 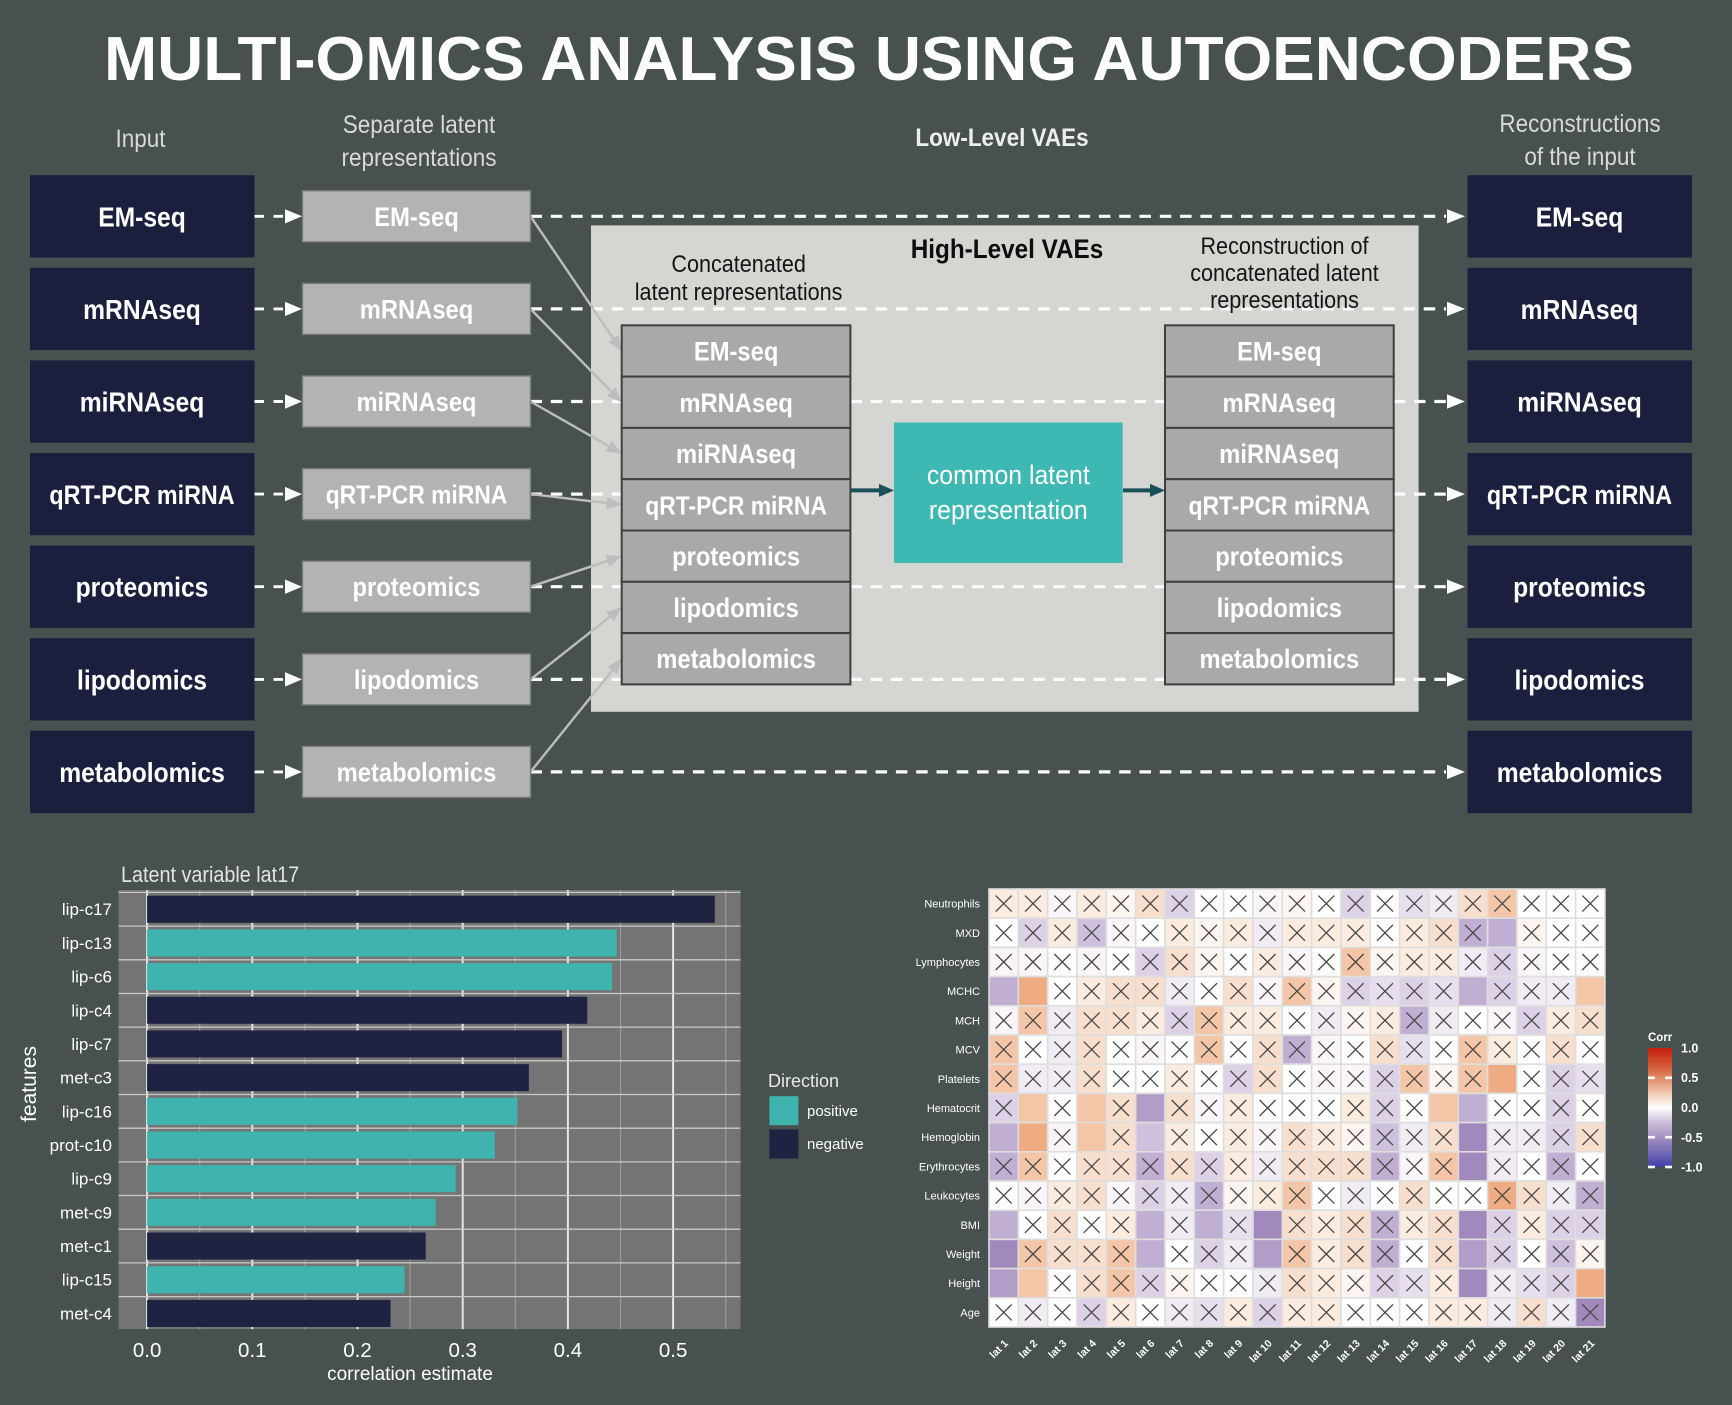 What do you see at coordinates (252, 1350) in the screenshot?
I see `svg-text: 0.1` at bounding box center [252, 1350].